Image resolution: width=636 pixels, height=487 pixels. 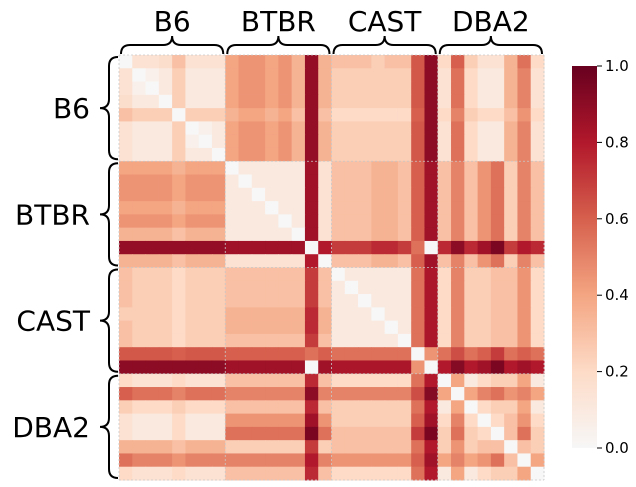 I want to click on colorbar-ticks: 0.0 0.2 0.4 0.6 0.8 1.0, so click(x=613, y=257).